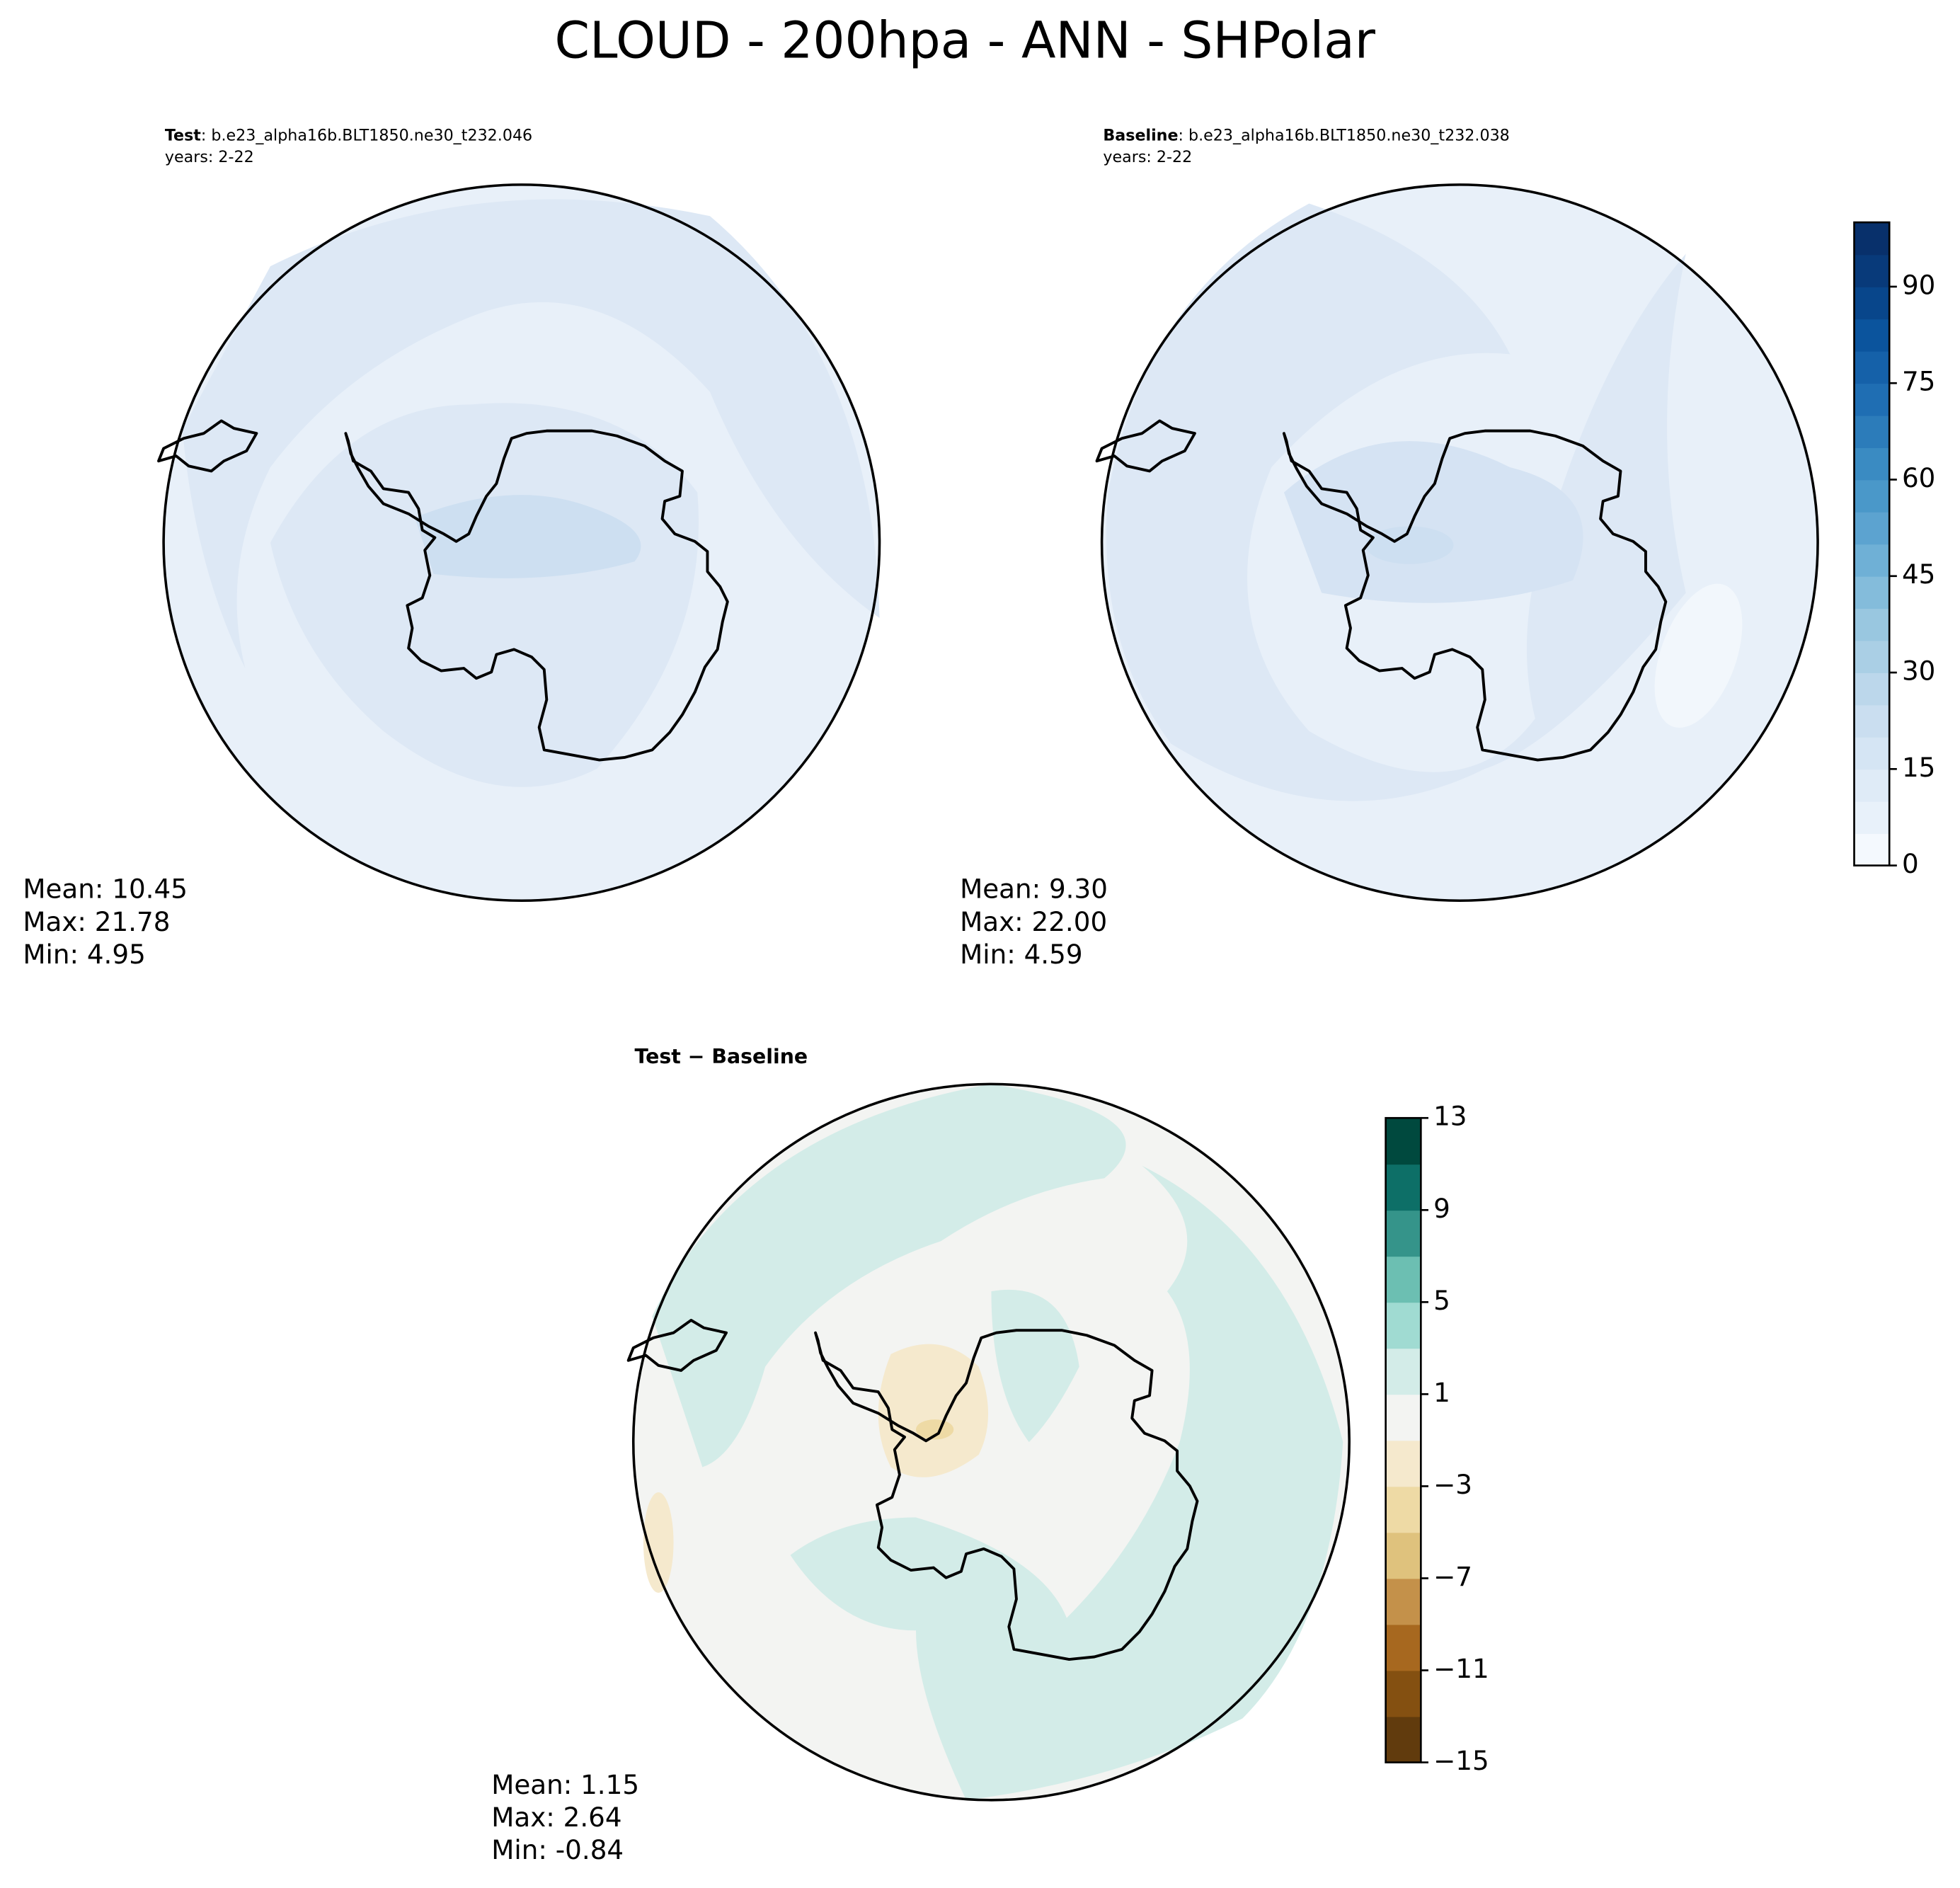 The image size is (1960, 1888). I want to click on colorbar-tick-label: 9, so click(1441, 1209).